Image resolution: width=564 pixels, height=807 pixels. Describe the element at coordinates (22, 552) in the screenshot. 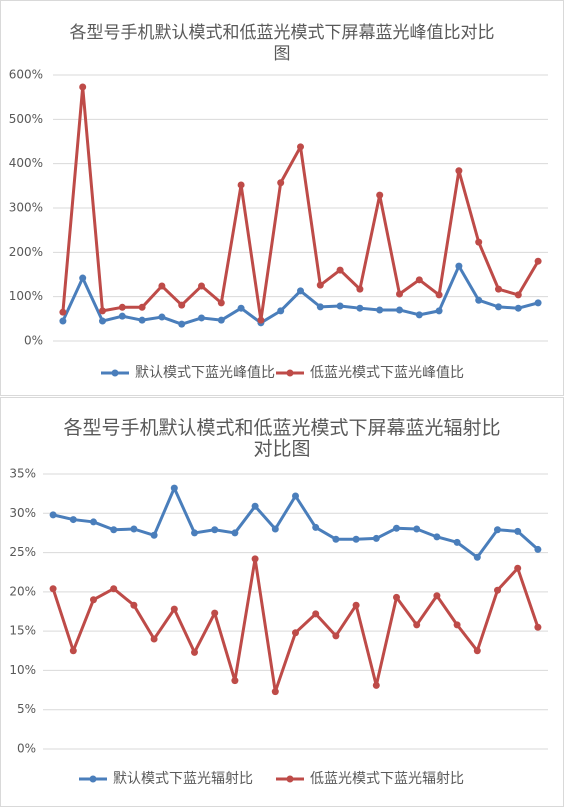

I see `y-tick-label: 25%` at that location.